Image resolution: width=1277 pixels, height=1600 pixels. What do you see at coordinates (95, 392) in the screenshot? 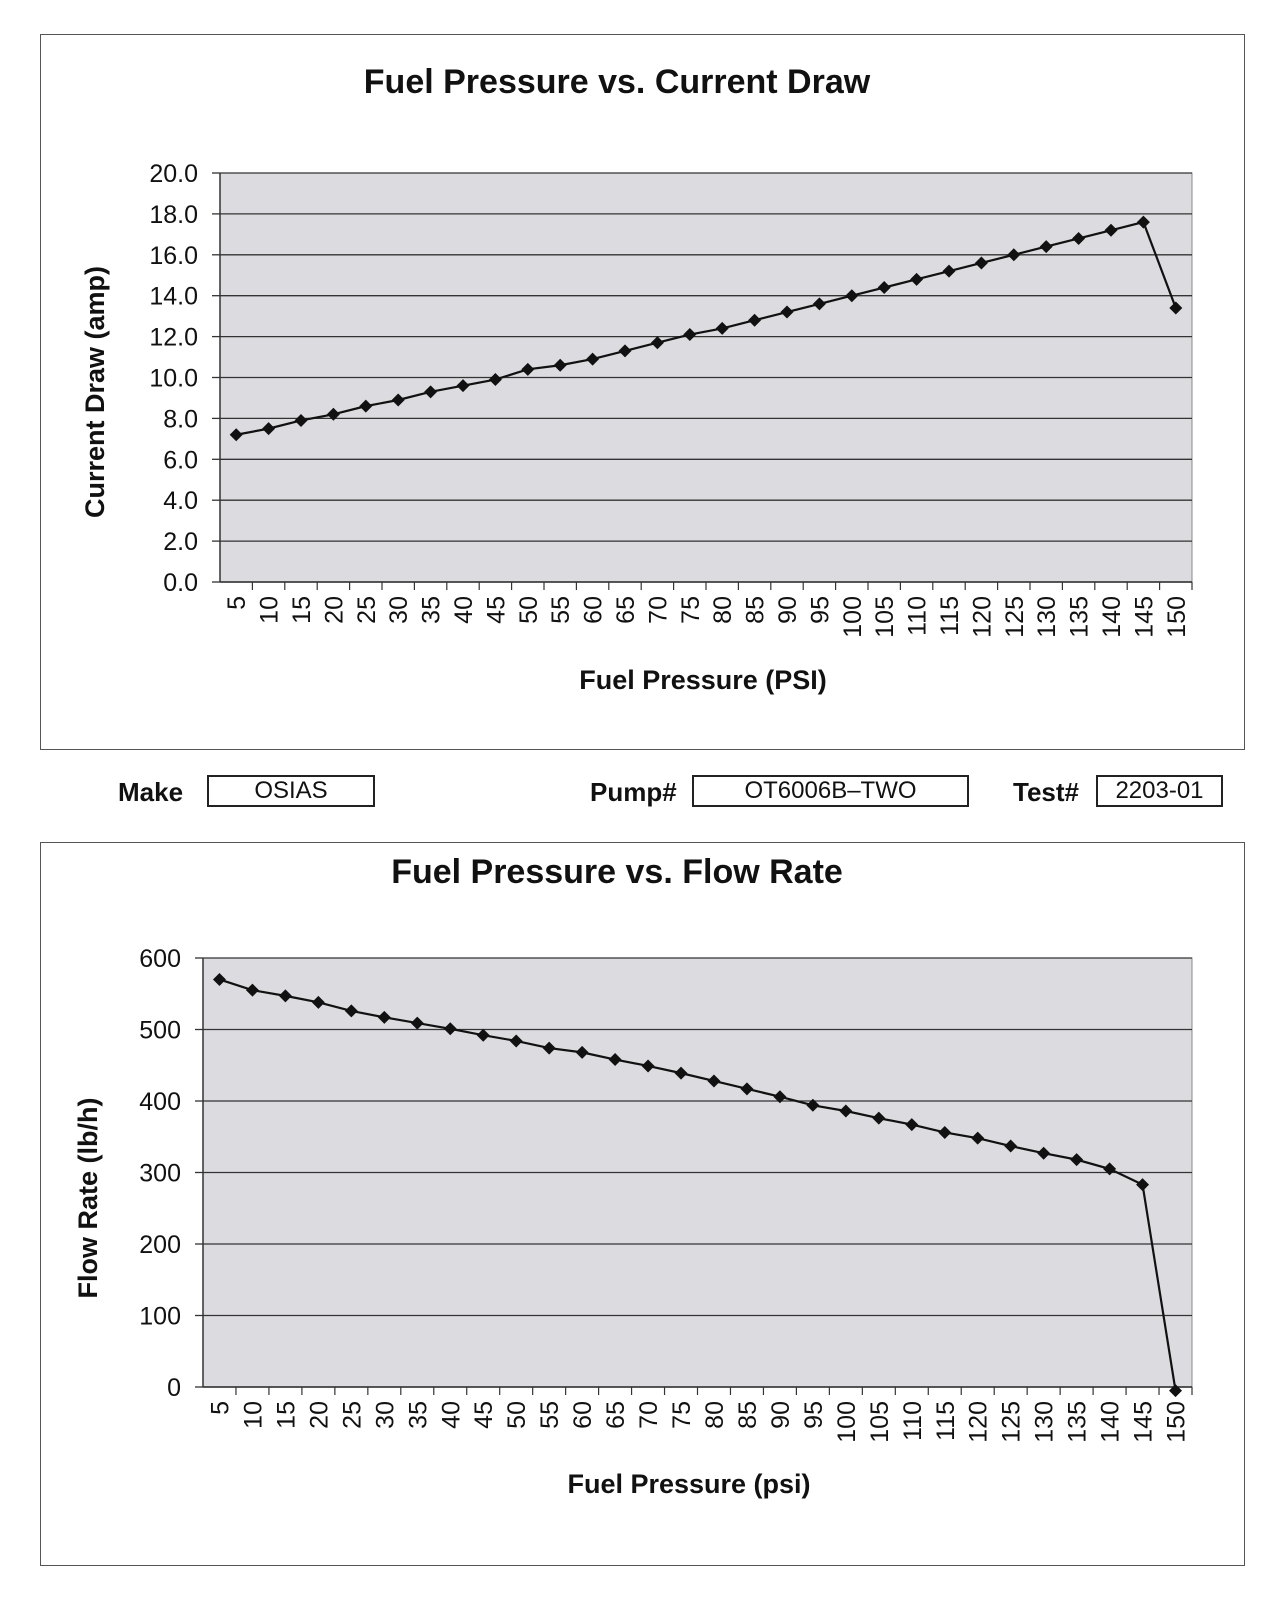
I see `y-axis-title: Current Draw (amp)` at bounding box center [95, 392].